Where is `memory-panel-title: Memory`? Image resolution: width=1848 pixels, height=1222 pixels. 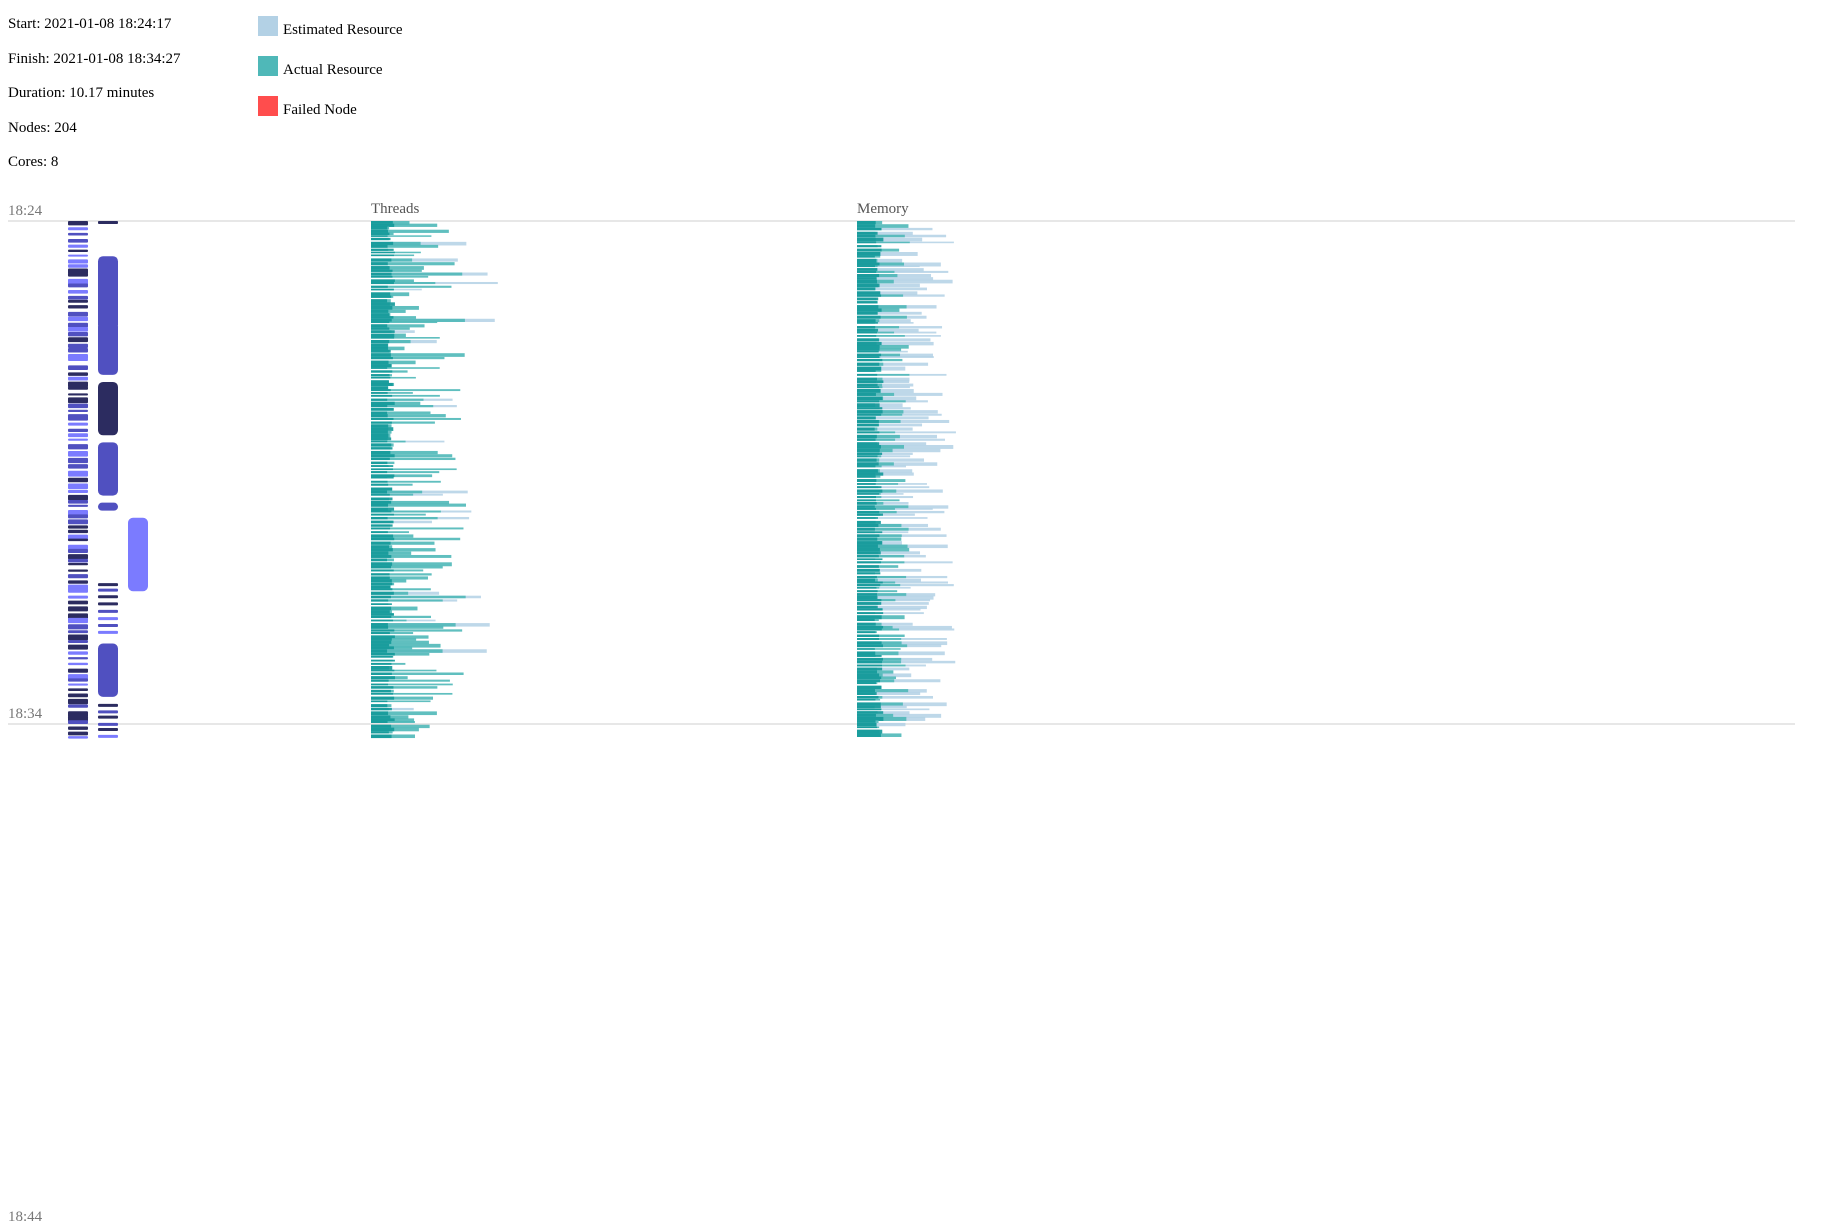 memory-panel-title: Memory is located at coordinates (883, 209).